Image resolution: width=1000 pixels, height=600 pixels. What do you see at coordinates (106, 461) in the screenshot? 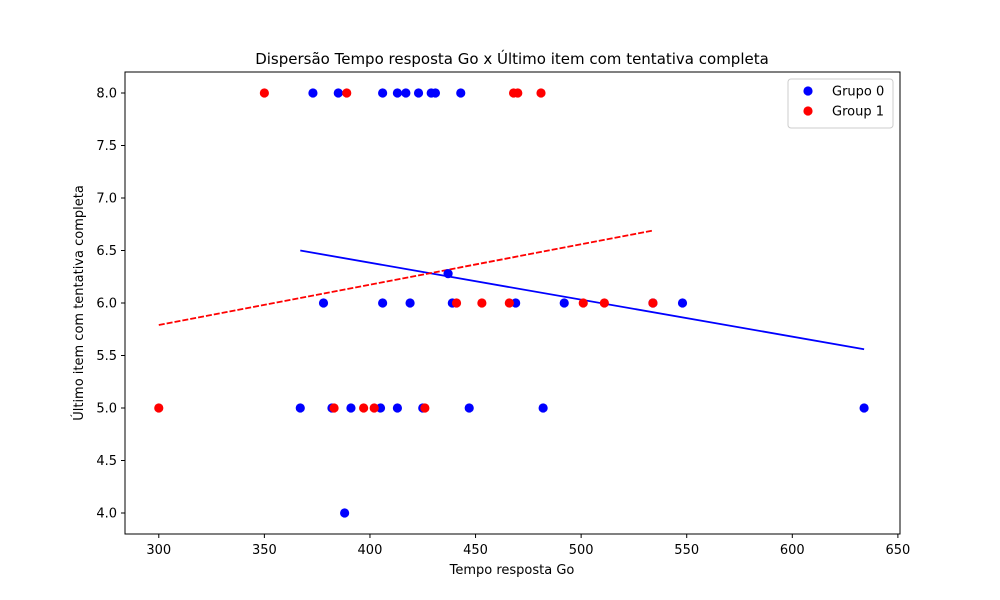
I see `y-tick-label: 4.5` at bounding box center [106, 461].